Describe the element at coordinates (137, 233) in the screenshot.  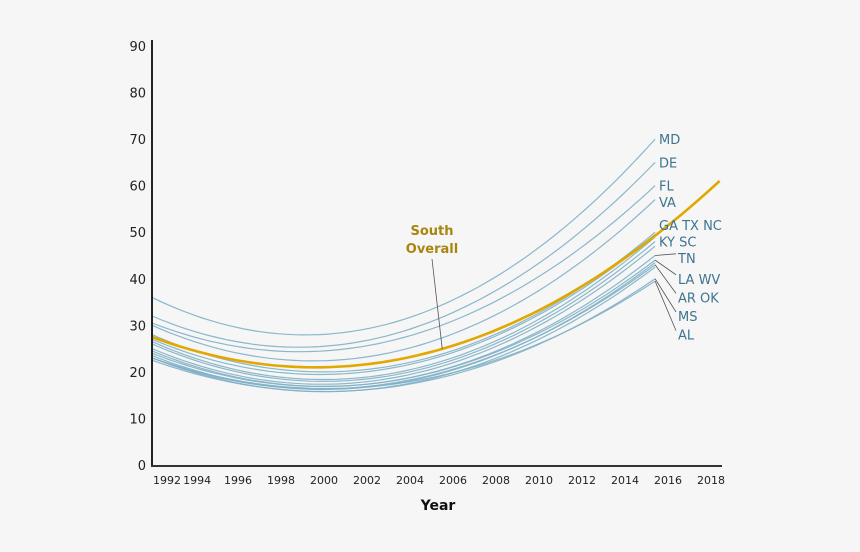
I see `y-tick-label: 50` at that location.